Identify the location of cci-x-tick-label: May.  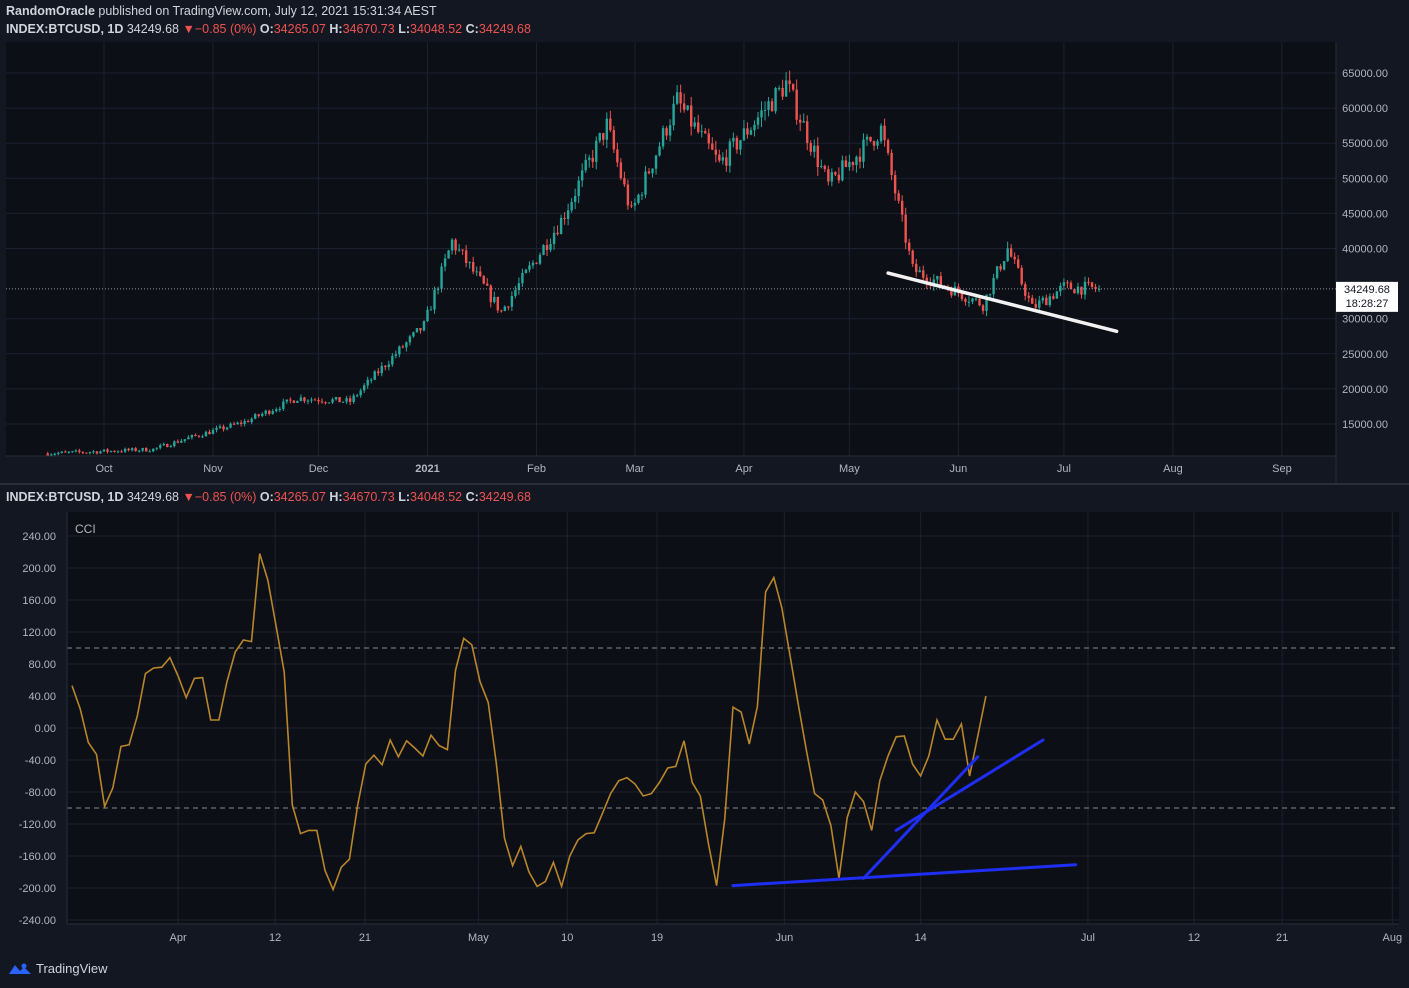
(478, 938).